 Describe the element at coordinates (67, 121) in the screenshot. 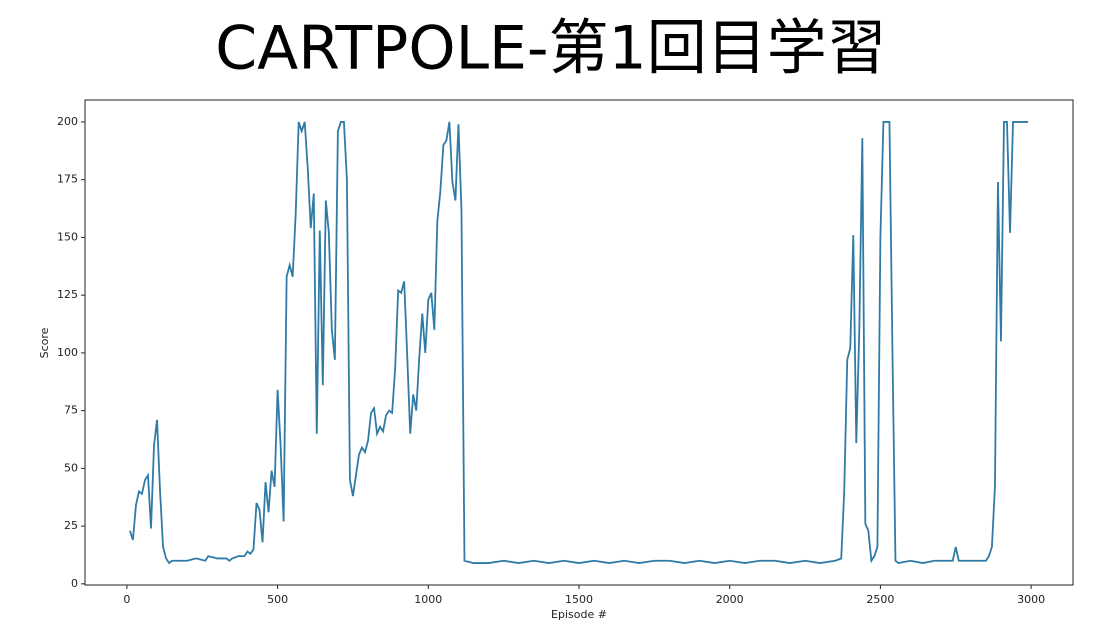

I see `y-tick-label: 200` at that location.